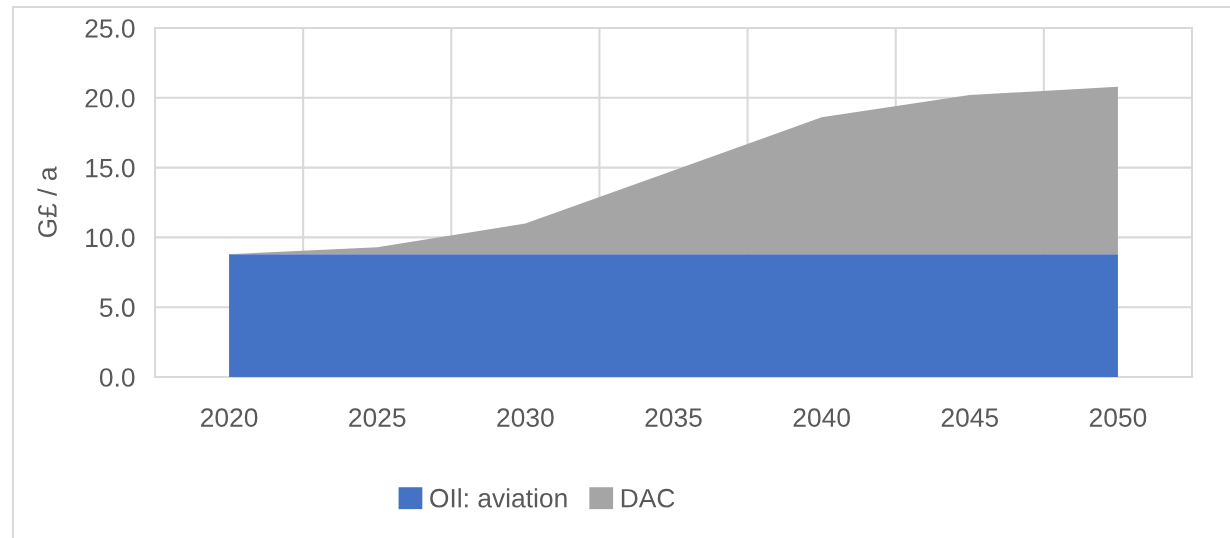 This screenshot has height=538, width=1230. I want to click on x-tick-label: 2020, so click(229, 417).